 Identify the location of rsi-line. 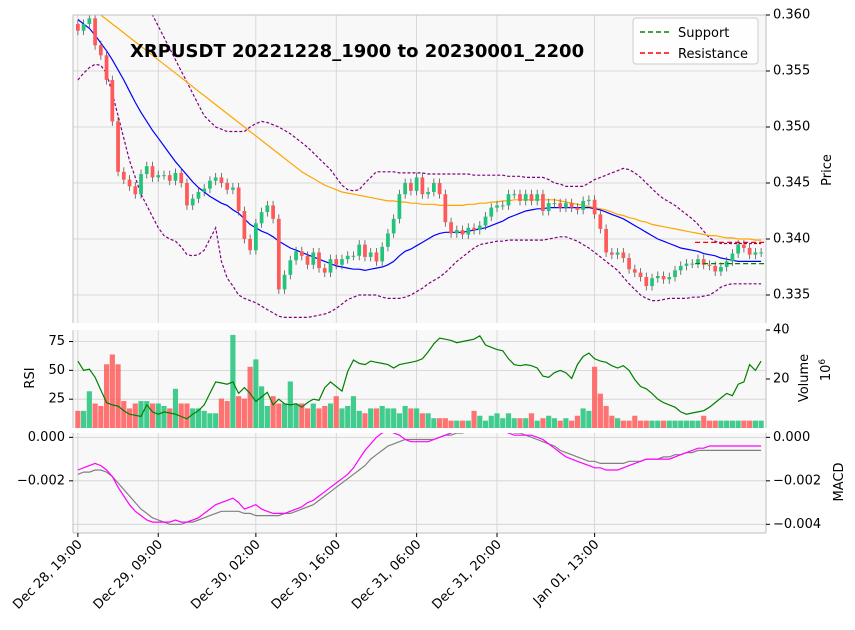
(419, 377).